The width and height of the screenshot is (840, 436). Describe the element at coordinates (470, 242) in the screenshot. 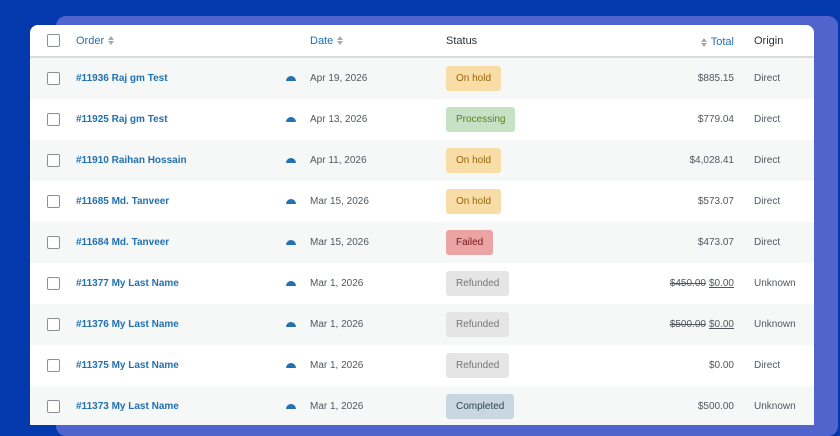

I see `status-badge: Failed` at that location.